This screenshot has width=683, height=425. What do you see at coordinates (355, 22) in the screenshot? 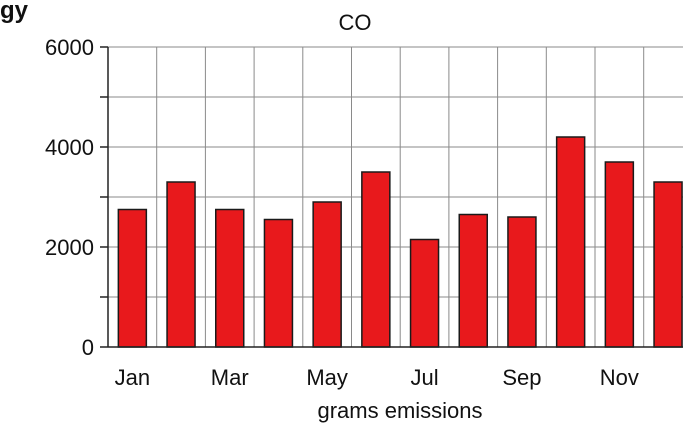
I see `chart-title: CO` at bounding box center [355, 22].